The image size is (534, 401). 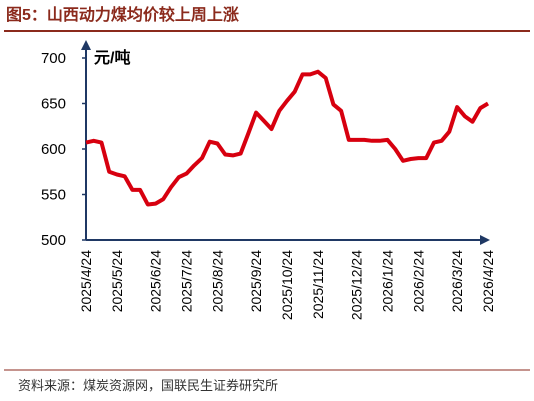 I want to click on x-tick-label: 2025/4/24, so click(x=86, y=281).